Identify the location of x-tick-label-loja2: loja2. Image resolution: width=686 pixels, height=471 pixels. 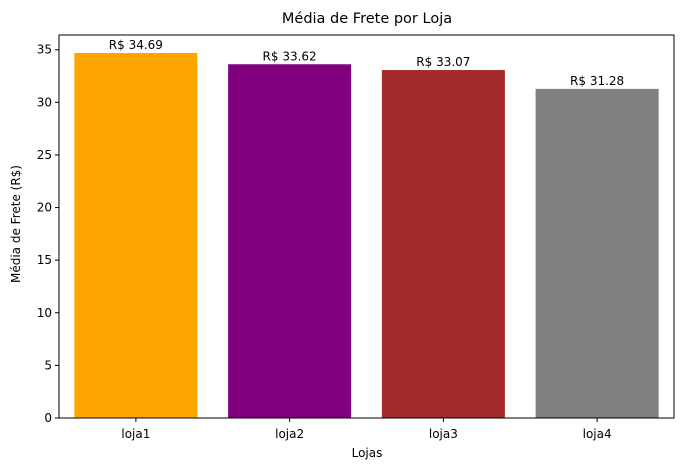
(289, 434).